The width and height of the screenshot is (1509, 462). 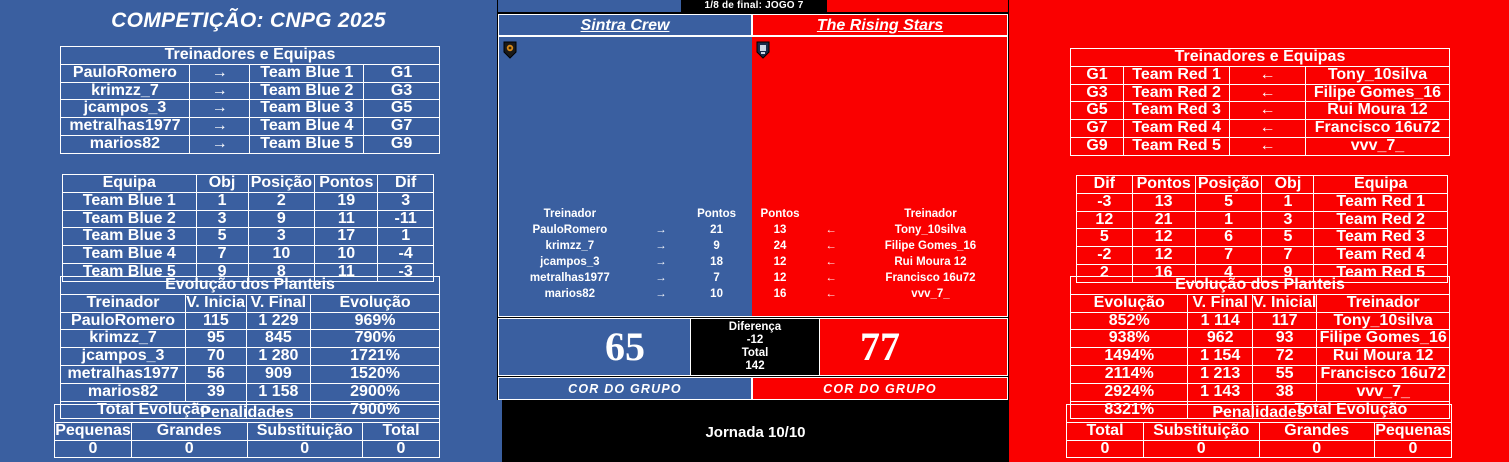 I want to click on stage-tag-band: 1/8 de final: JOGO 7, so click(x=753, y=6).